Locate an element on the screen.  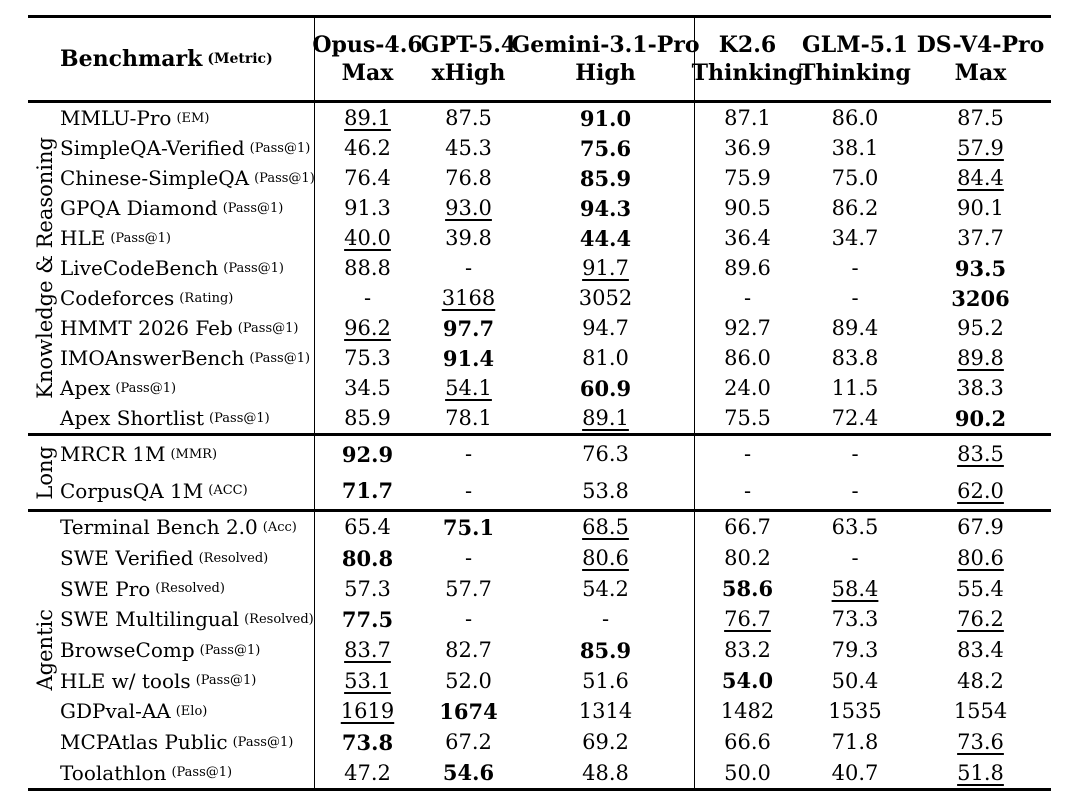
score-cell: 71.7 is located at coordinates (367, 491).